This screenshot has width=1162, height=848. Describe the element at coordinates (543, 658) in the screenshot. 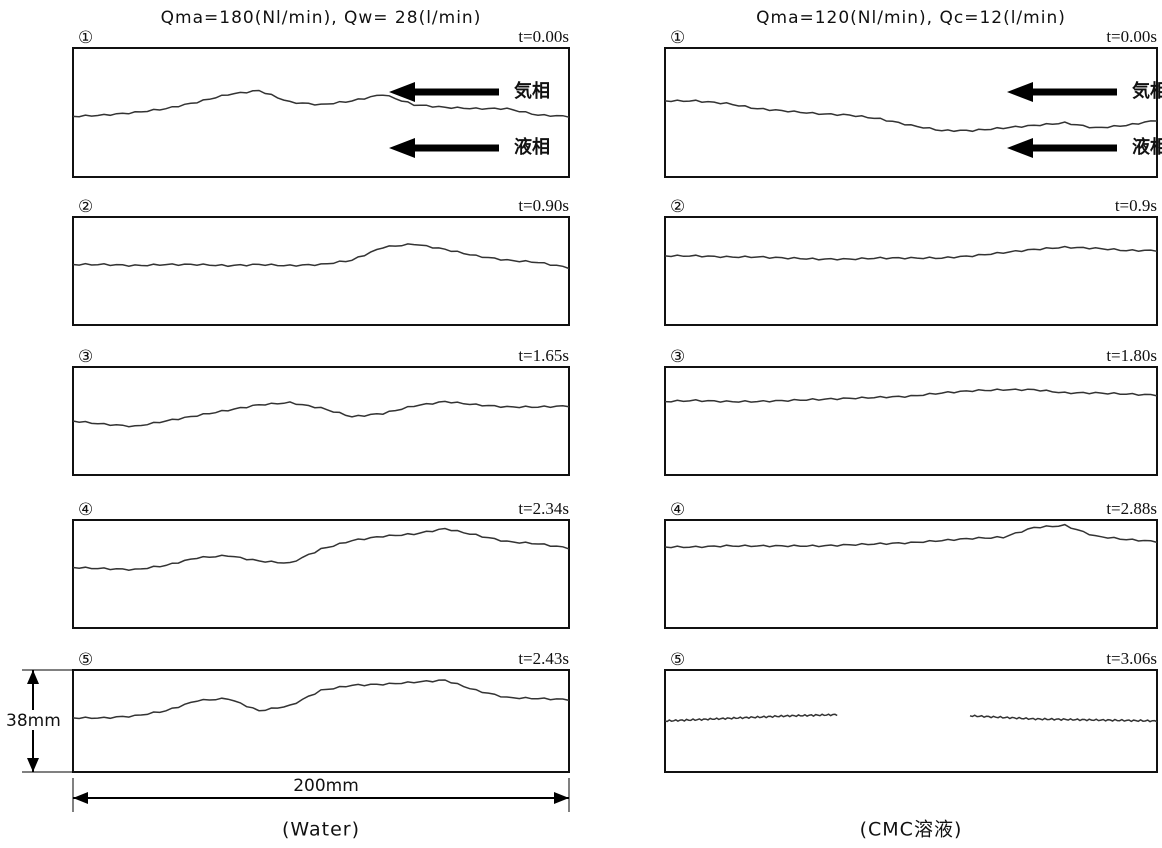

I see `panel-time: t=2.43s` at that location.